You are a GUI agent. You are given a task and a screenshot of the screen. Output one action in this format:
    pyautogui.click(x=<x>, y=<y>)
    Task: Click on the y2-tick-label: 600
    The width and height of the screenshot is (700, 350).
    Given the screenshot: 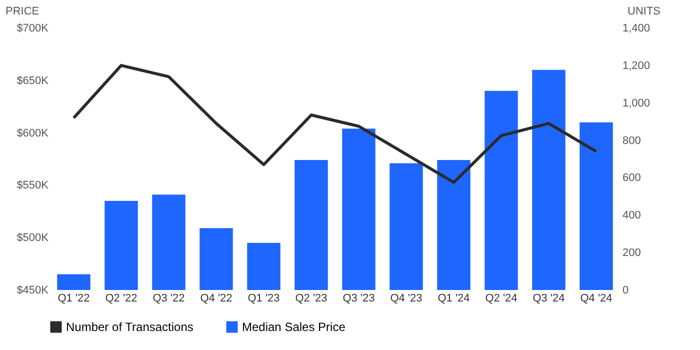 What is the action you would take?
    pyautogui.click(x=631, y=178)
    